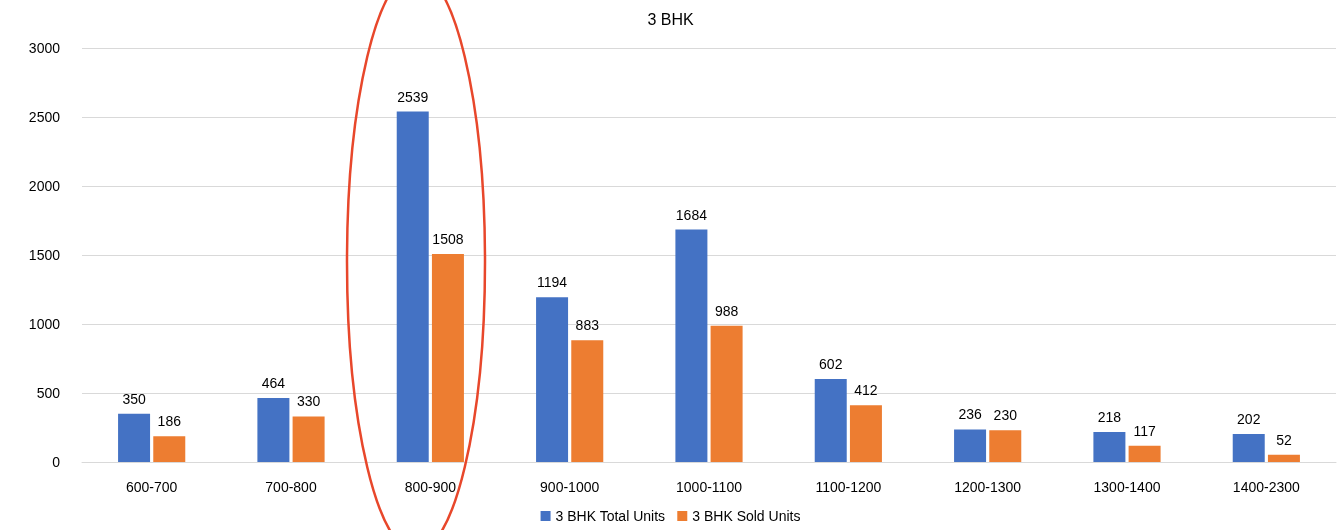 The height and width of the screenshot is (530, 1341). Describe the element at coordinates (1249, 419) in the screenshot. I see `data-label: 202` at that location.